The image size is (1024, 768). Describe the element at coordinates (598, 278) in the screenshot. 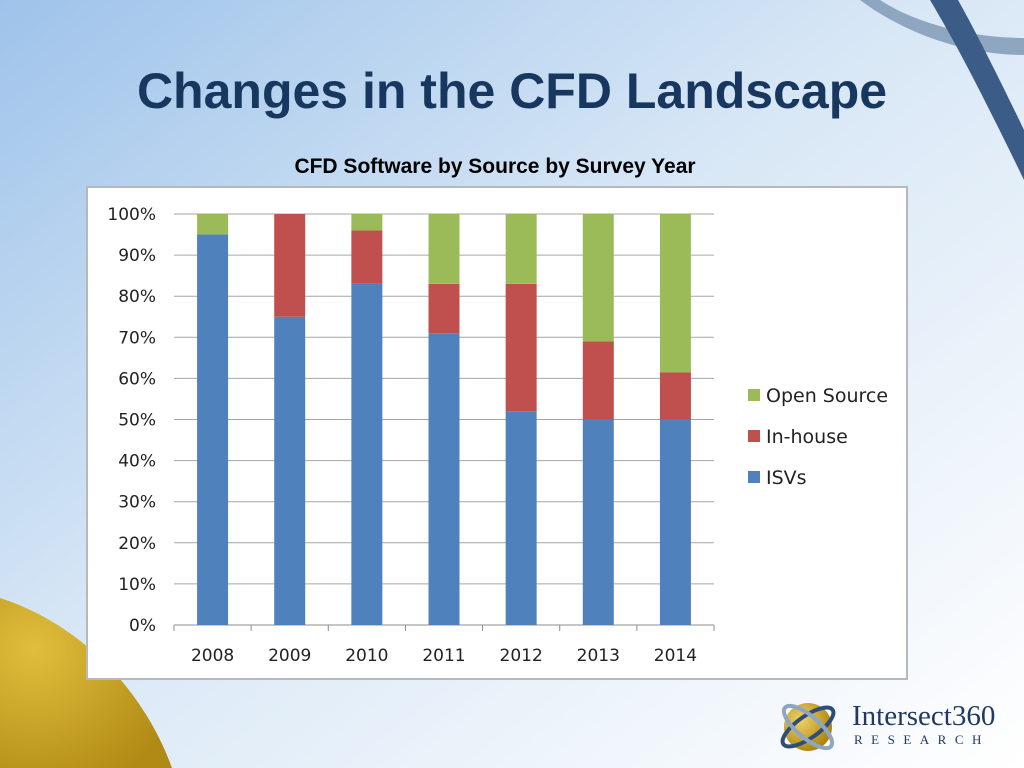

I see `bar-open-source-2013` at that location.